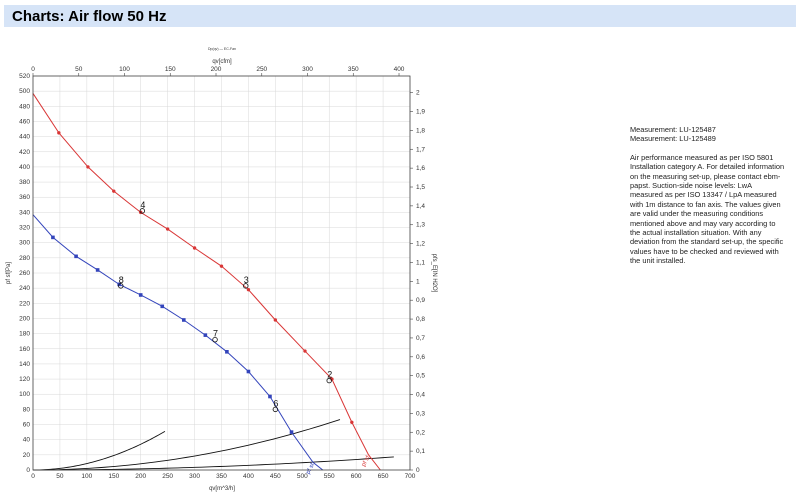 The height and width of the screenshot is (495, 800). What do you see at coordinates (24, 364) in the screenshot?
I see `y-tick-label: 140` at bounding box center [24, 364].